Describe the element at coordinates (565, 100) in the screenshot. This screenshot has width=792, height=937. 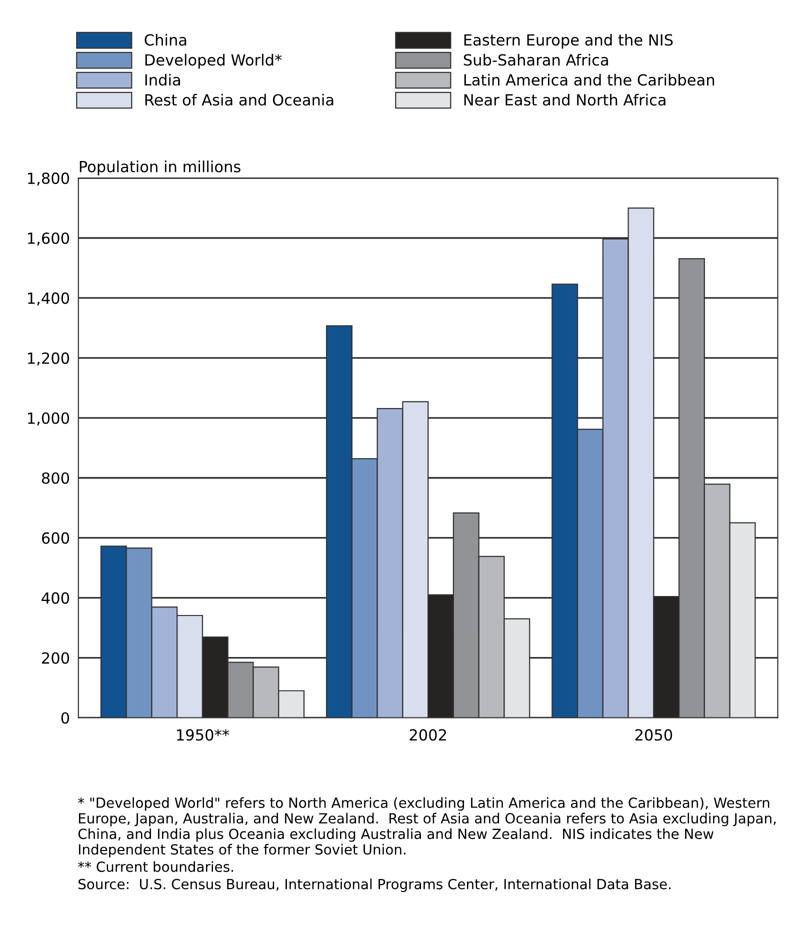
I see `legend-label: Near East and North Africa` at that location.